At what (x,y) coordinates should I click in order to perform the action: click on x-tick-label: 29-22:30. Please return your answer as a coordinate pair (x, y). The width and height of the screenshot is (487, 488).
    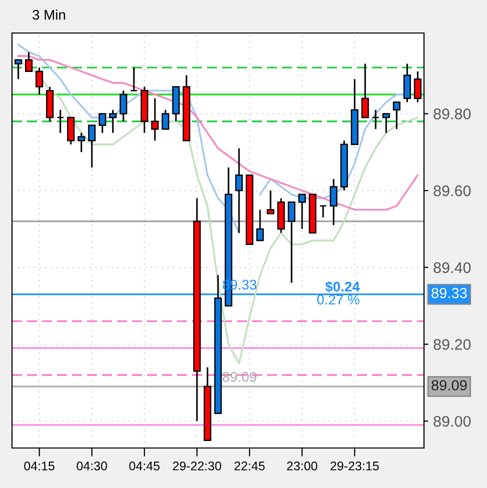
    Looking at the image, I should click on (197, 466).